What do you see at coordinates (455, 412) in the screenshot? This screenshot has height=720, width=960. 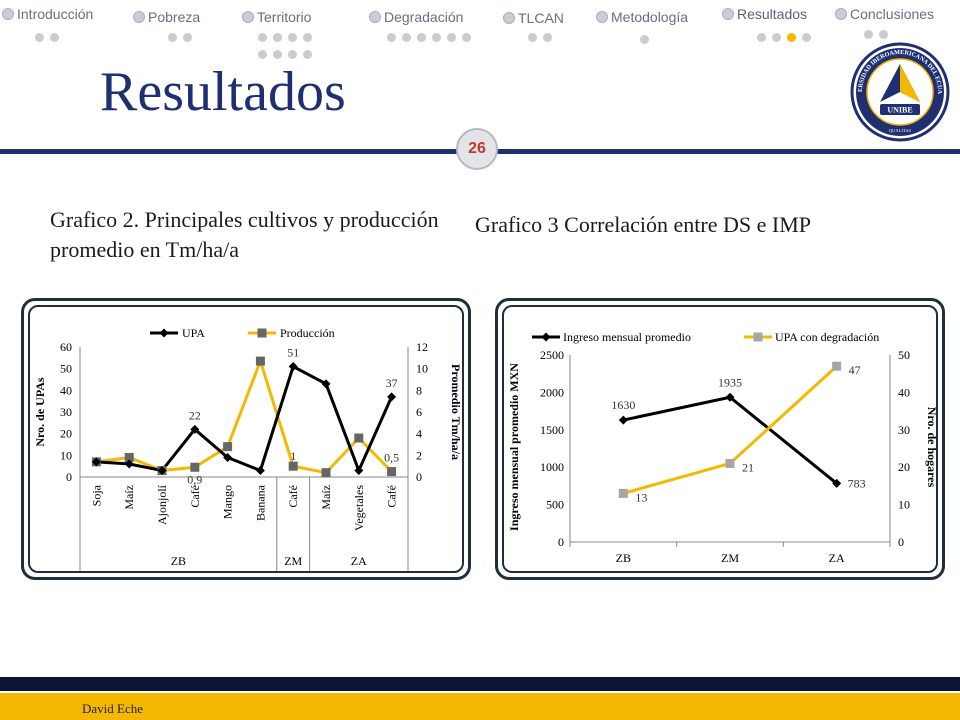 I see `y2-axis-label: Promedio Tm/ha/a` at bounding box center [455, 412].